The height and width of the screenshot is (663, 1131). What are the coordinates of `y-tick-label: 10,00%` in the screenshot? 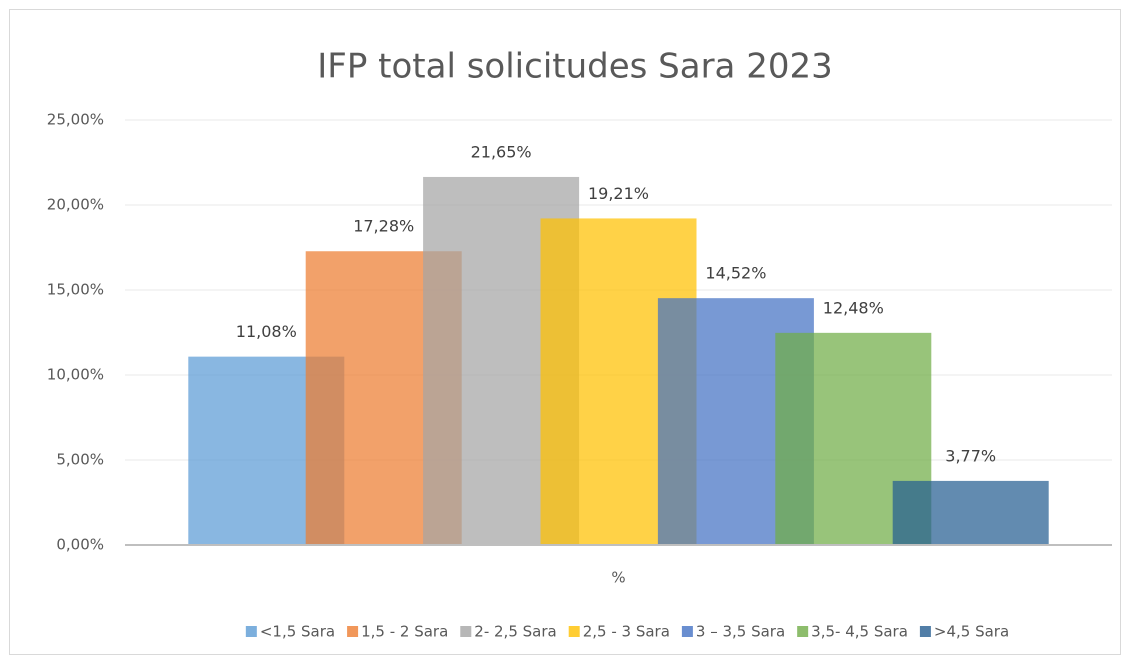 It's located at (75, 375).